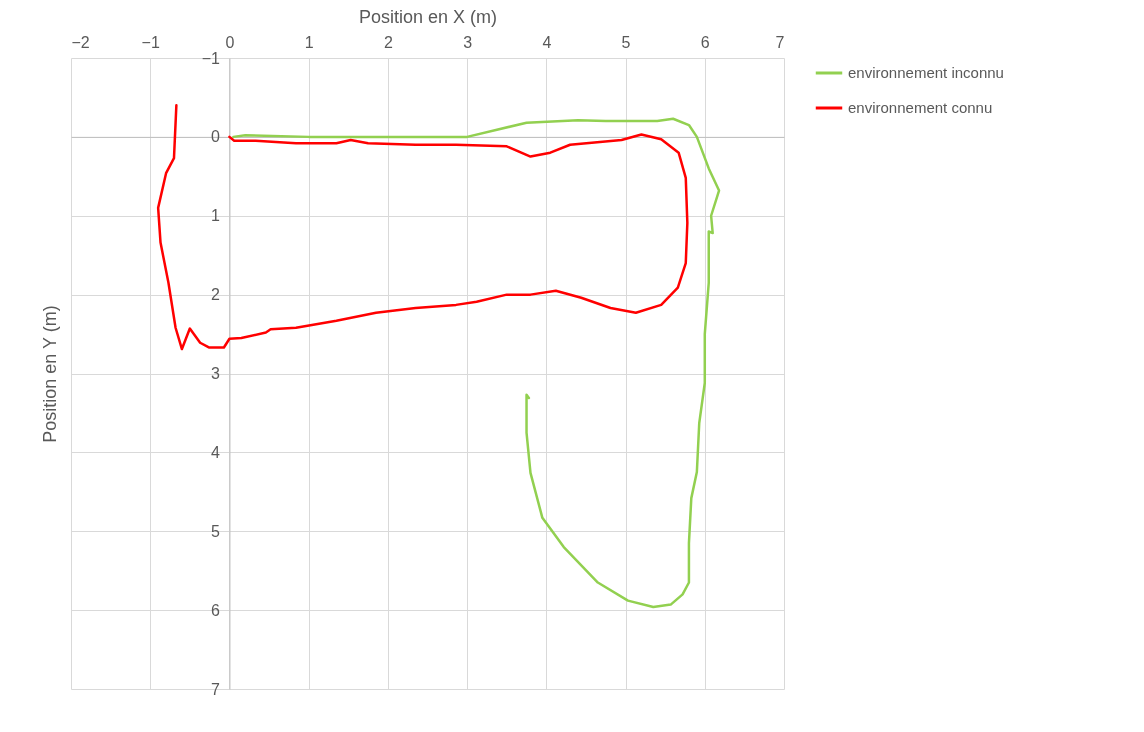  What do you see at coordinates (388, 42) in the screenshot?
I see `x-tick-label: 2` at bounding box center [388, 42].